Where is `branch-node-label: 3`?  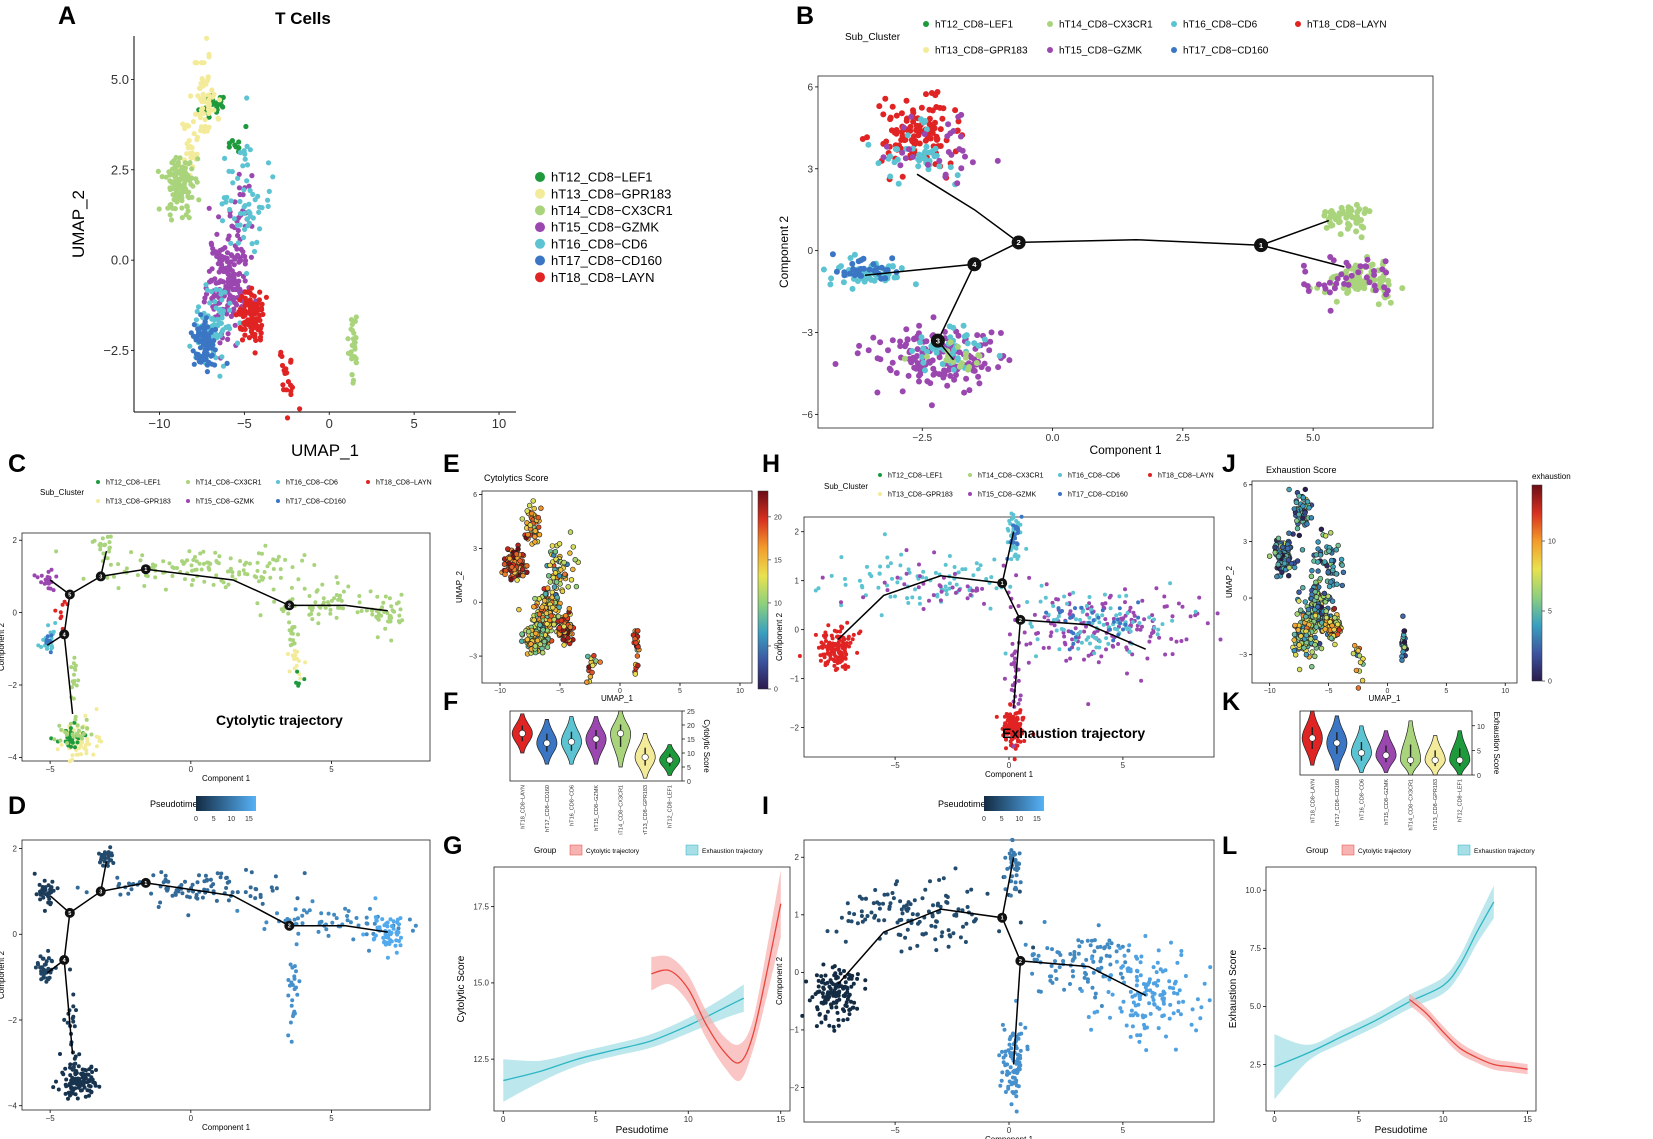
branch-node-label: 3 is located at coordinates (100, 577).